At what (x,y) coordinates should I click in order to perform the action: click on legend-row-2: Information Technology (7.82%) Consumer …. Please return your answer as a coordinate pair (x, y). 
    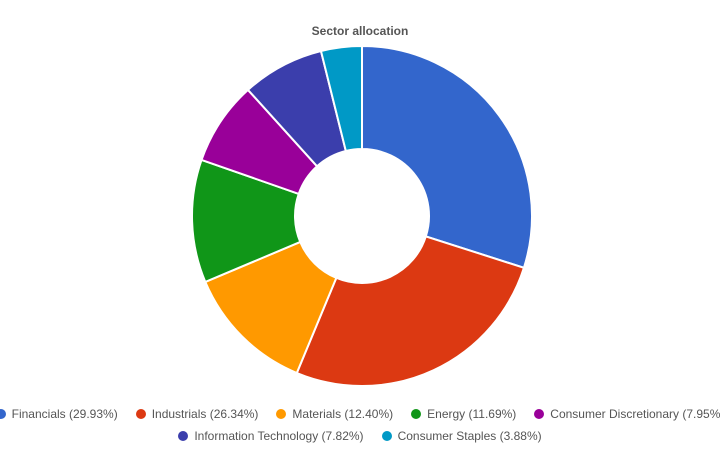
    Looking at the image, I should click on (360, 436).